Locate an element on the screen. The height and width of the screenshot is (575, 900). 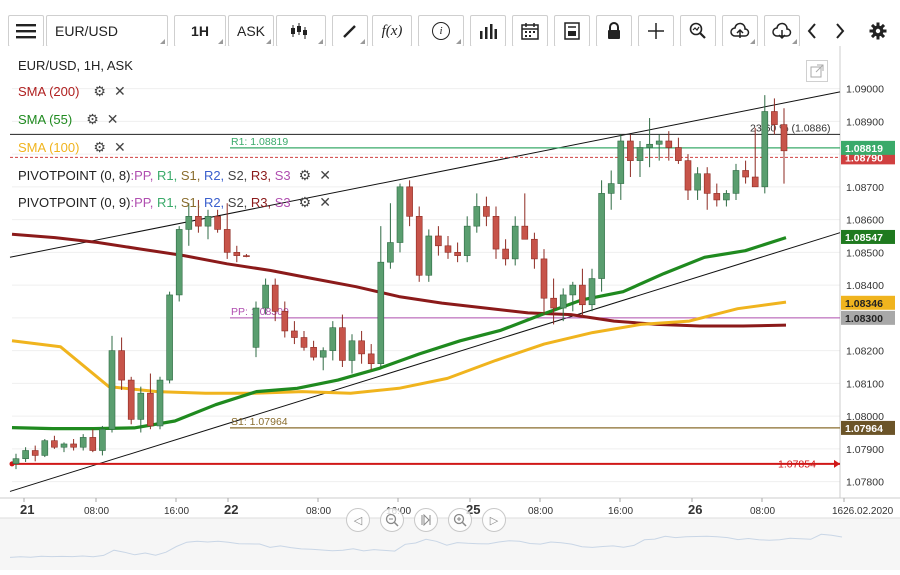
menu-button is located at coordinates (26, 31).